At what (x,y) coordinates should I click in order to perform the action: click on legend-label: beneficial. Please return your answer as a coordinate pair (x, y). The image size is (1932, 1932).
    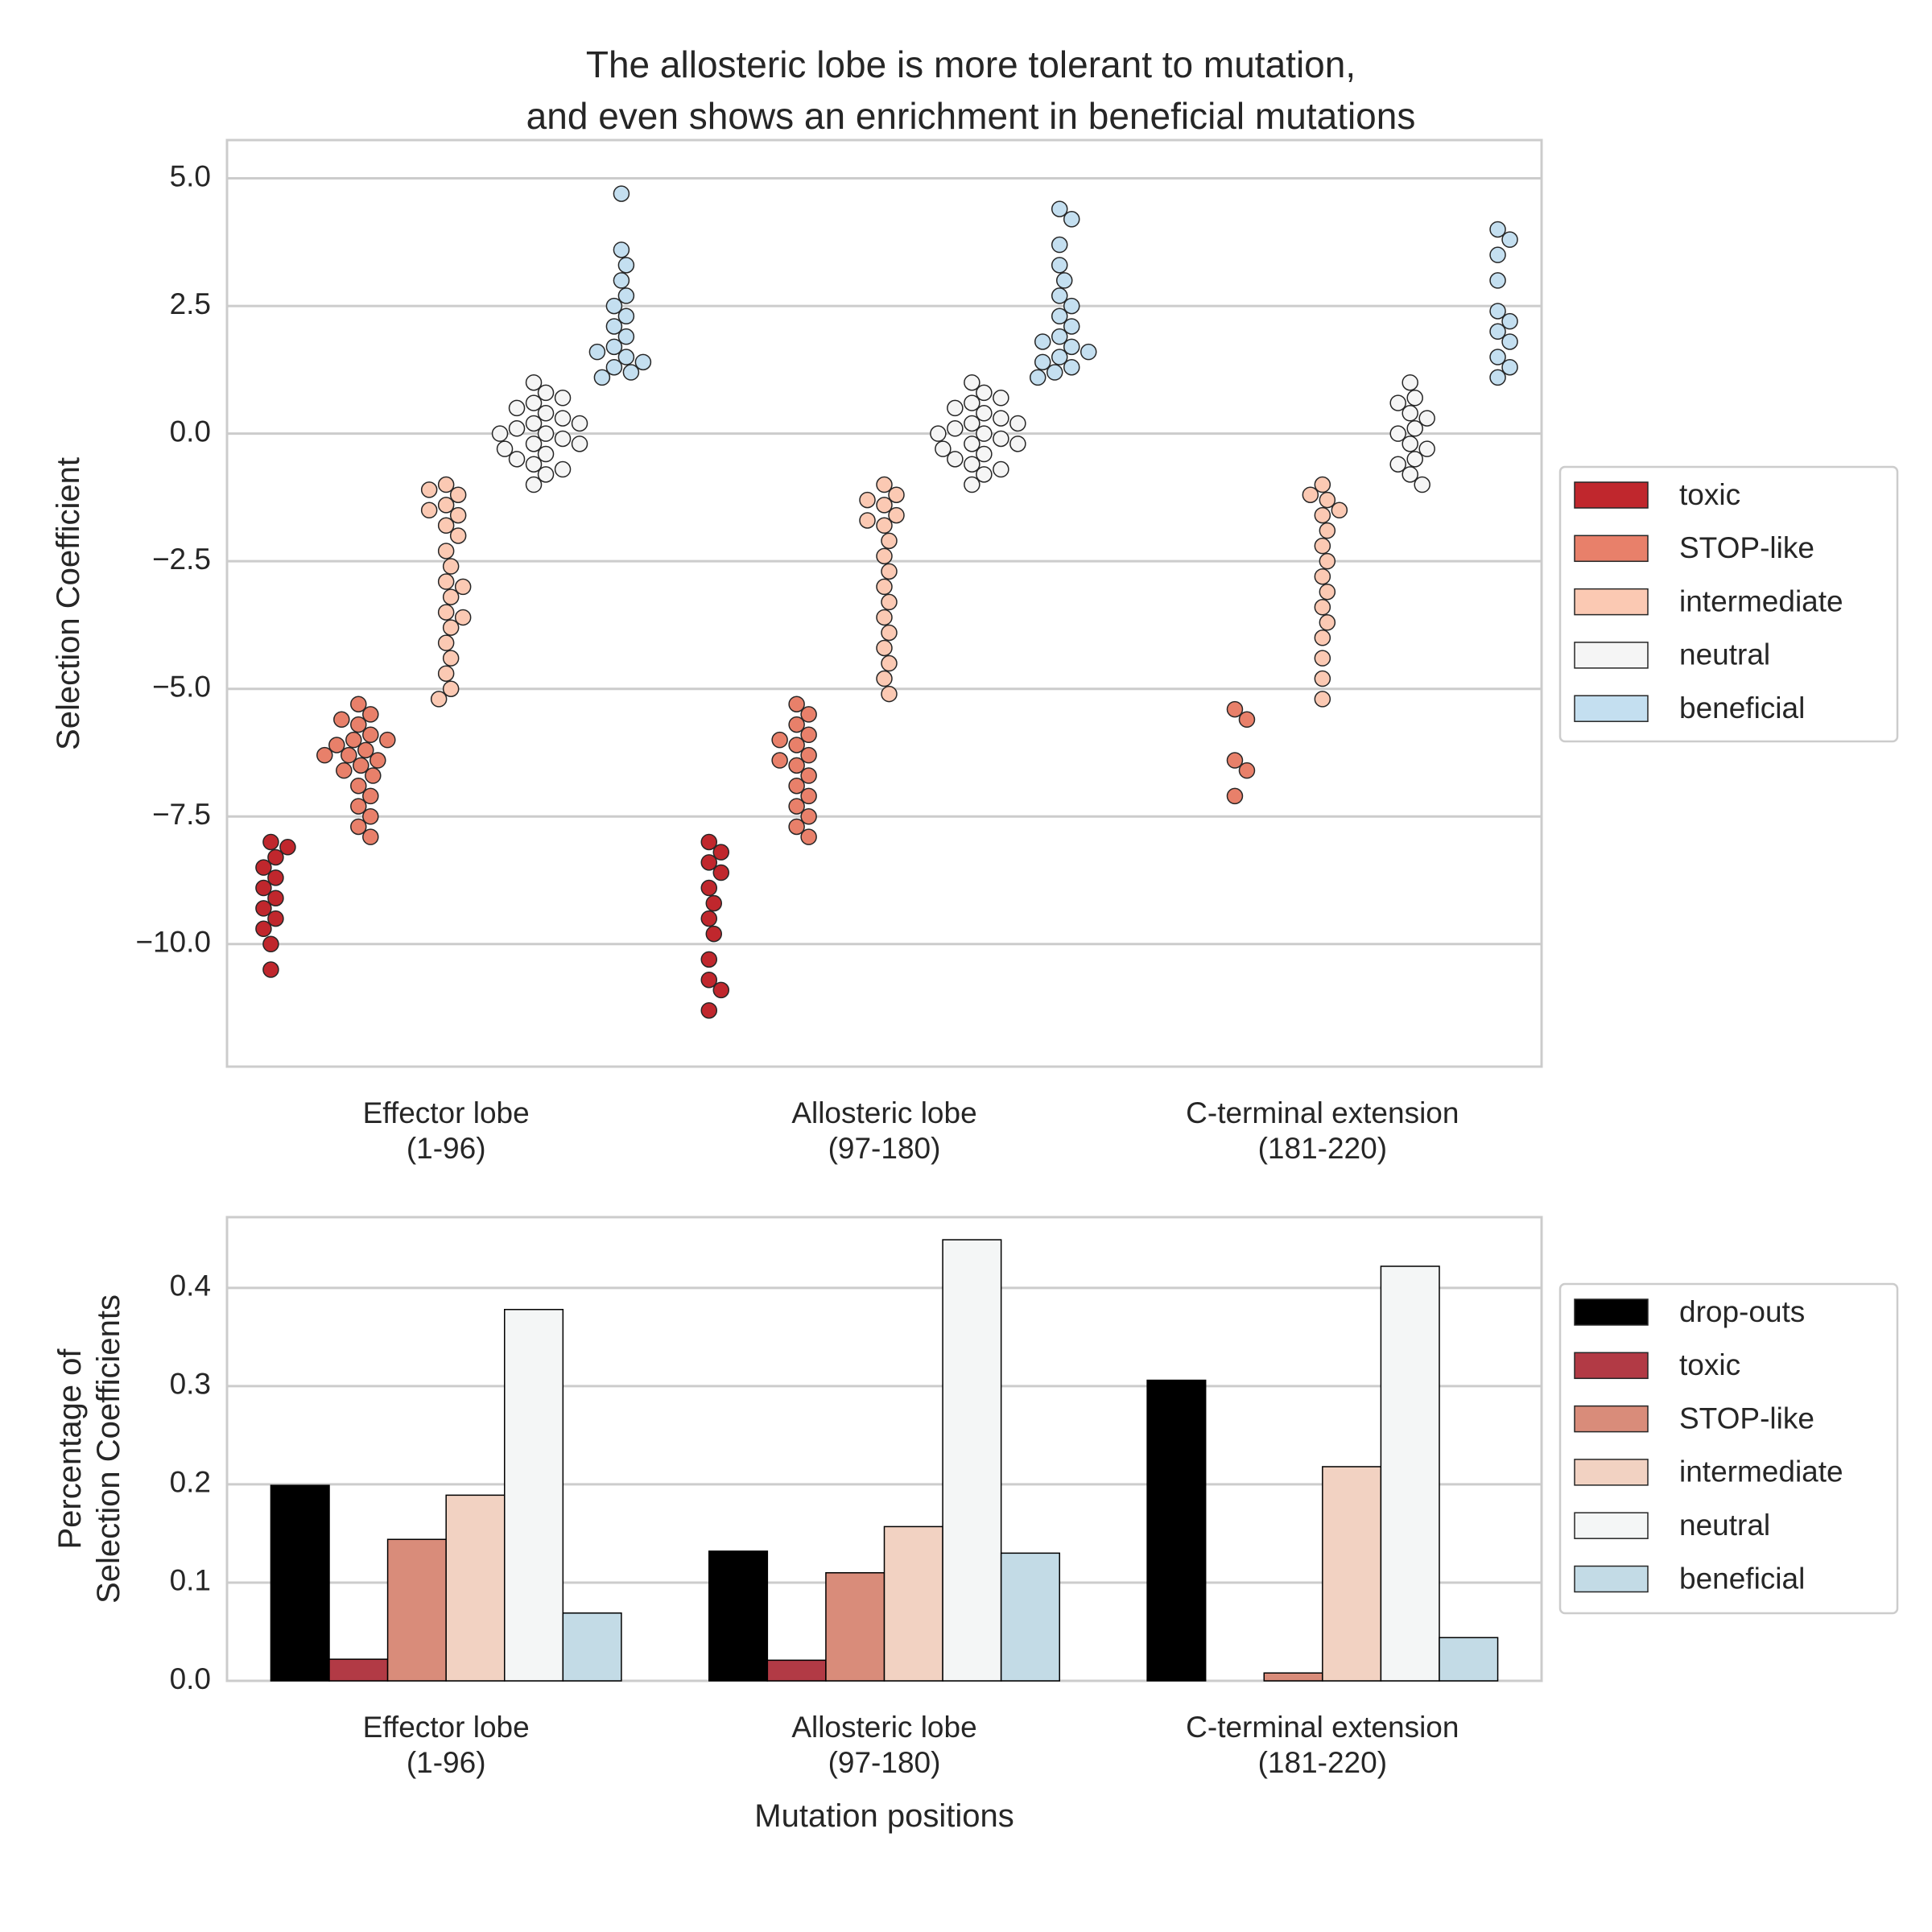
    Looking at the image, I should click on (1742, 707).